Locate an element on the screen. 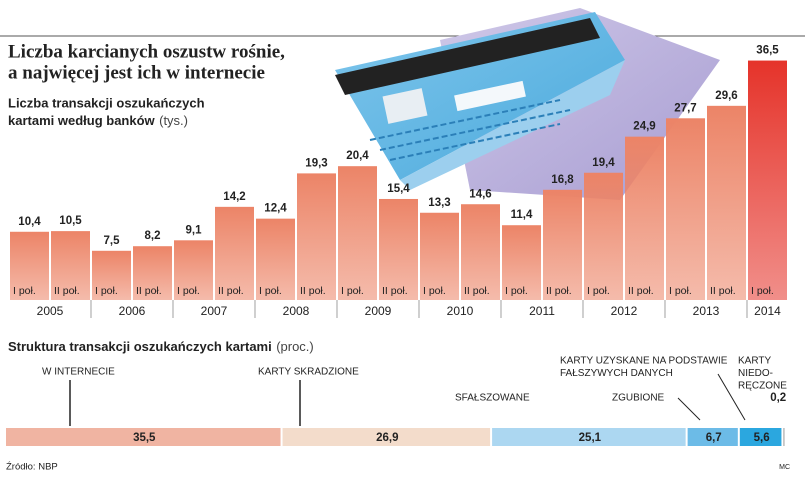  category-label: NIEDO- is located at coordinates (755, 373).